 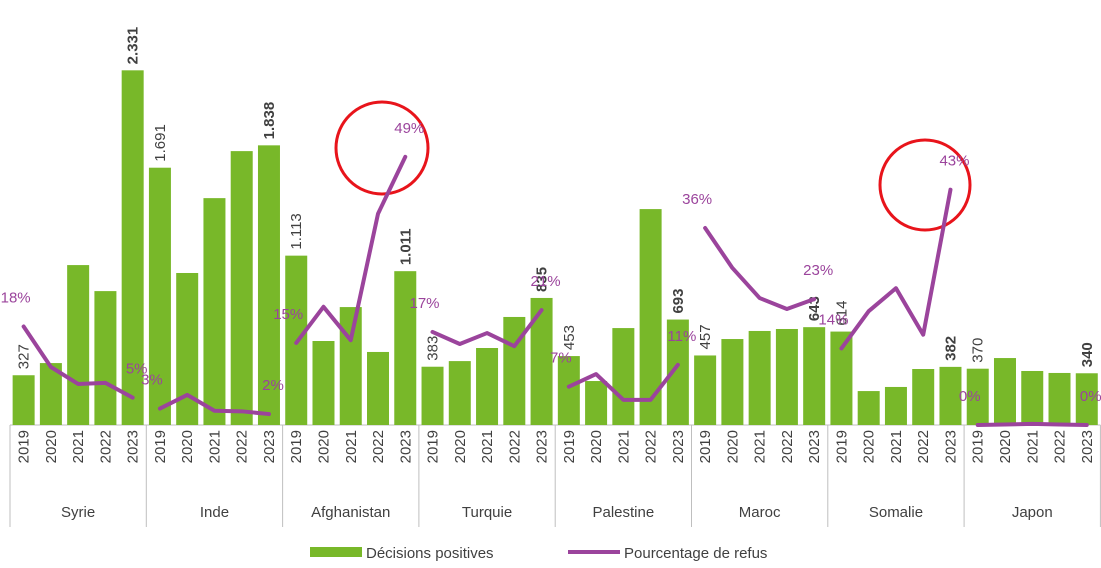 What do you see at coordinates (925, 185) in the screenshot?
I see `highlight-circle` at bounding box center [925, 185].